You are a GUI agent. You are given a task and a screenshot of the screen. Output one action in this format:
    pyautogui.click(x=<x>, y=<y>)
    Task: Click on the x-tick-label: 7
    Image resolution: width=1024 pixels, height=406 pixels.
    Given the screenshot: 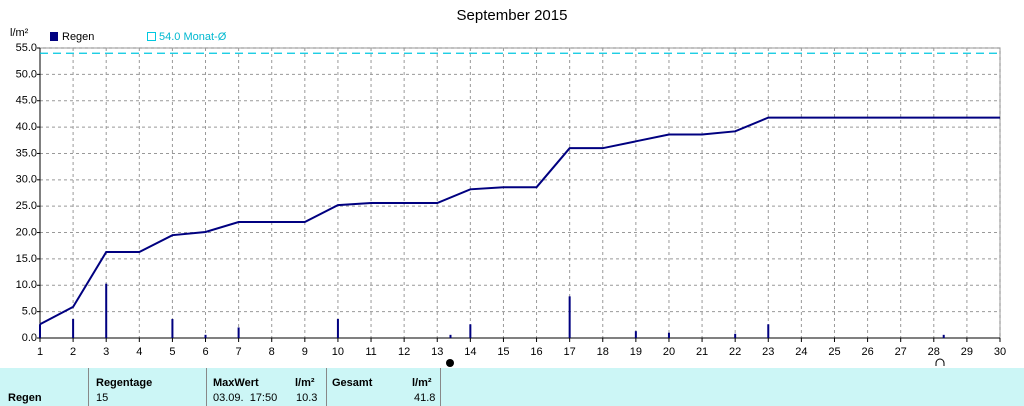 What is the action you would take?
    pyautogui.click(x=239, y=352)
    